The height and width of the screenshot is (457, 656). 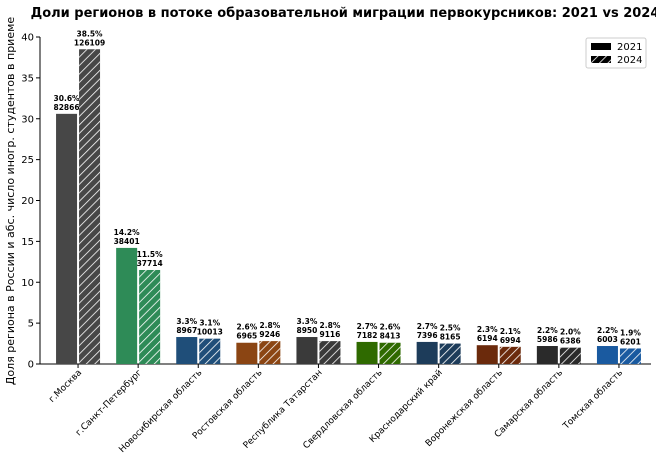 What do you see at coordinates (210, 332) in the screenshot?
I see `data-label-count: 10013` at bounding box center [210, 332].